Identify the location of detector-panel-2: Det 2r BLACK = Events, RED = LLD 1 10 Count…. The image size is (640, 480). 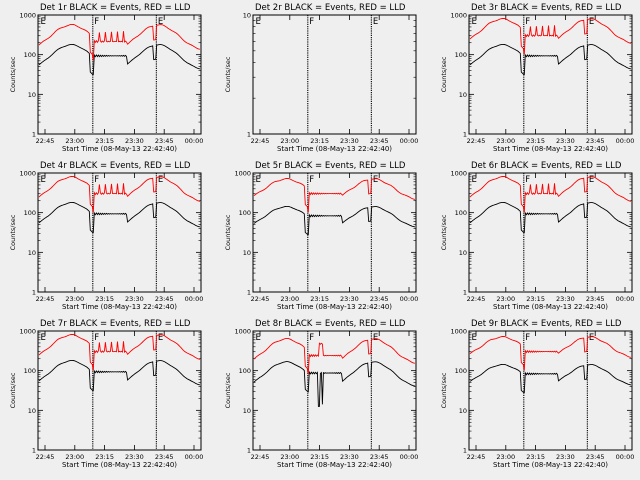
(321, 78).